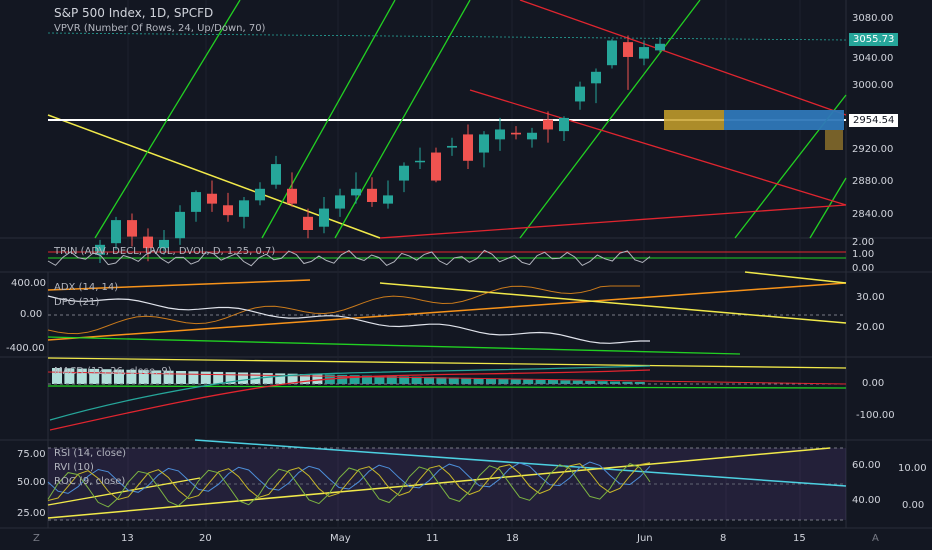 This screenshot has height=550, width=932. I want to click on chart-title: S&P 500 Index, 1D, SPCFD, so click(134, 13).